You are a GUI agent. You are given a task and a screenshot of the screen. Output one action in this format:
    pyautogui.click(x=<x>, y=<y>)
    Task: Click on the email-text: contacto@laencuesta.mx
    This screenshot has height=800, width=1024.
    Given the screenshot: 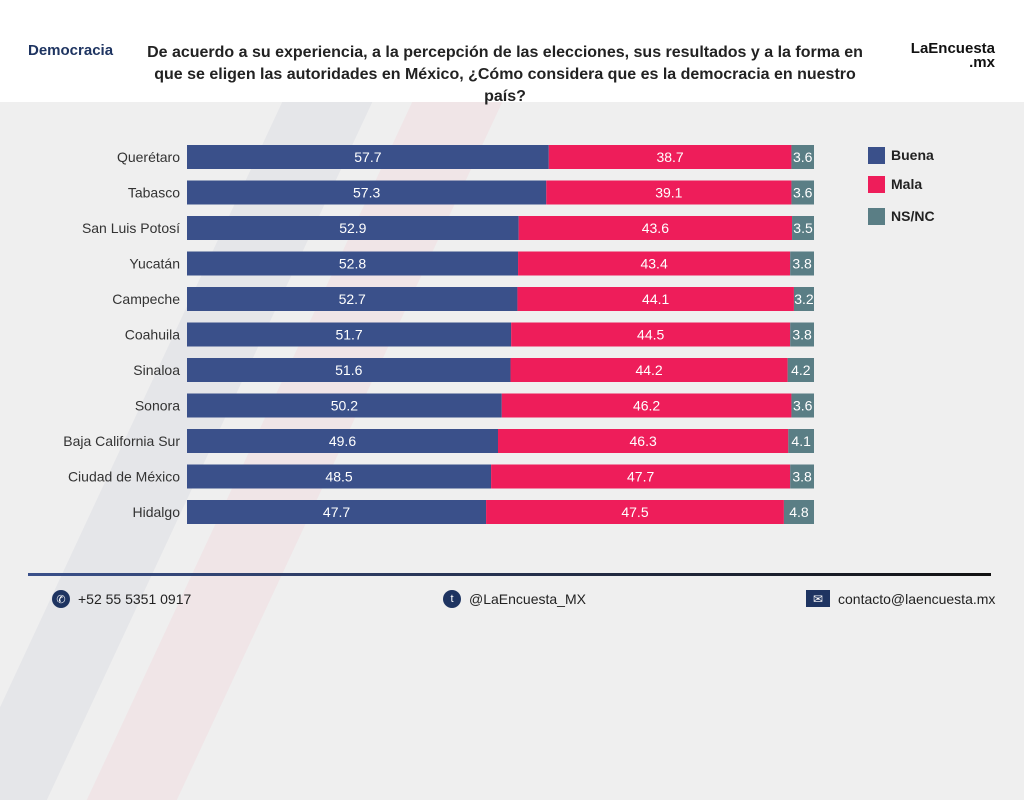 What is the action you would take?
    pyautogui.click(x=917, y=598)
    